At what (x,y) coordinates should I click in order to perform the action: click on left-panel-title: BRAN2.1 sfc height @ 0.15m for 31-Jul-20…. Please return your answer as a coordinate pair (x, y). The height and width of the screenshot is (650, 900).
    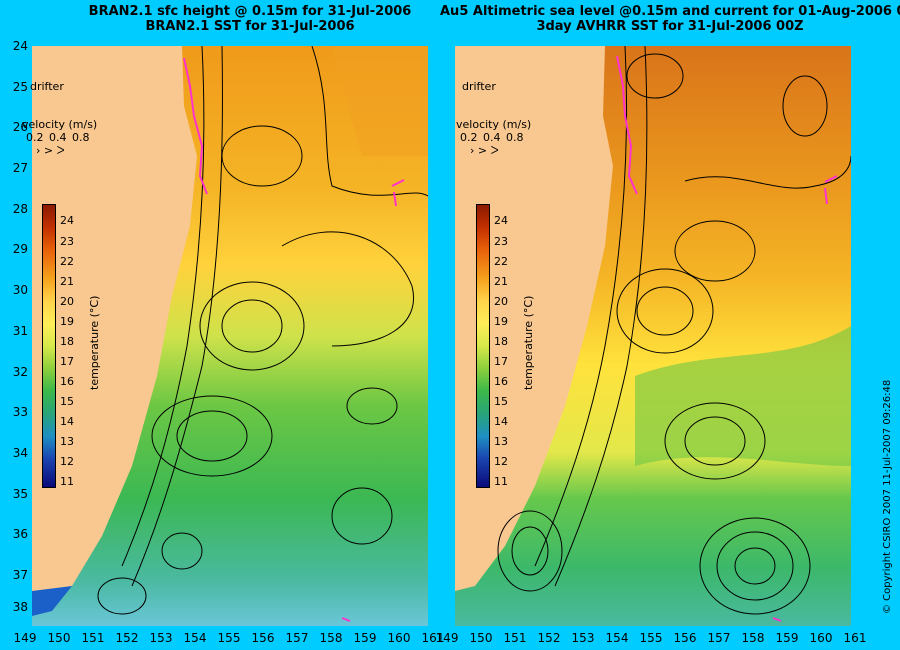
    Looking at the image, I should click on (250, 19).